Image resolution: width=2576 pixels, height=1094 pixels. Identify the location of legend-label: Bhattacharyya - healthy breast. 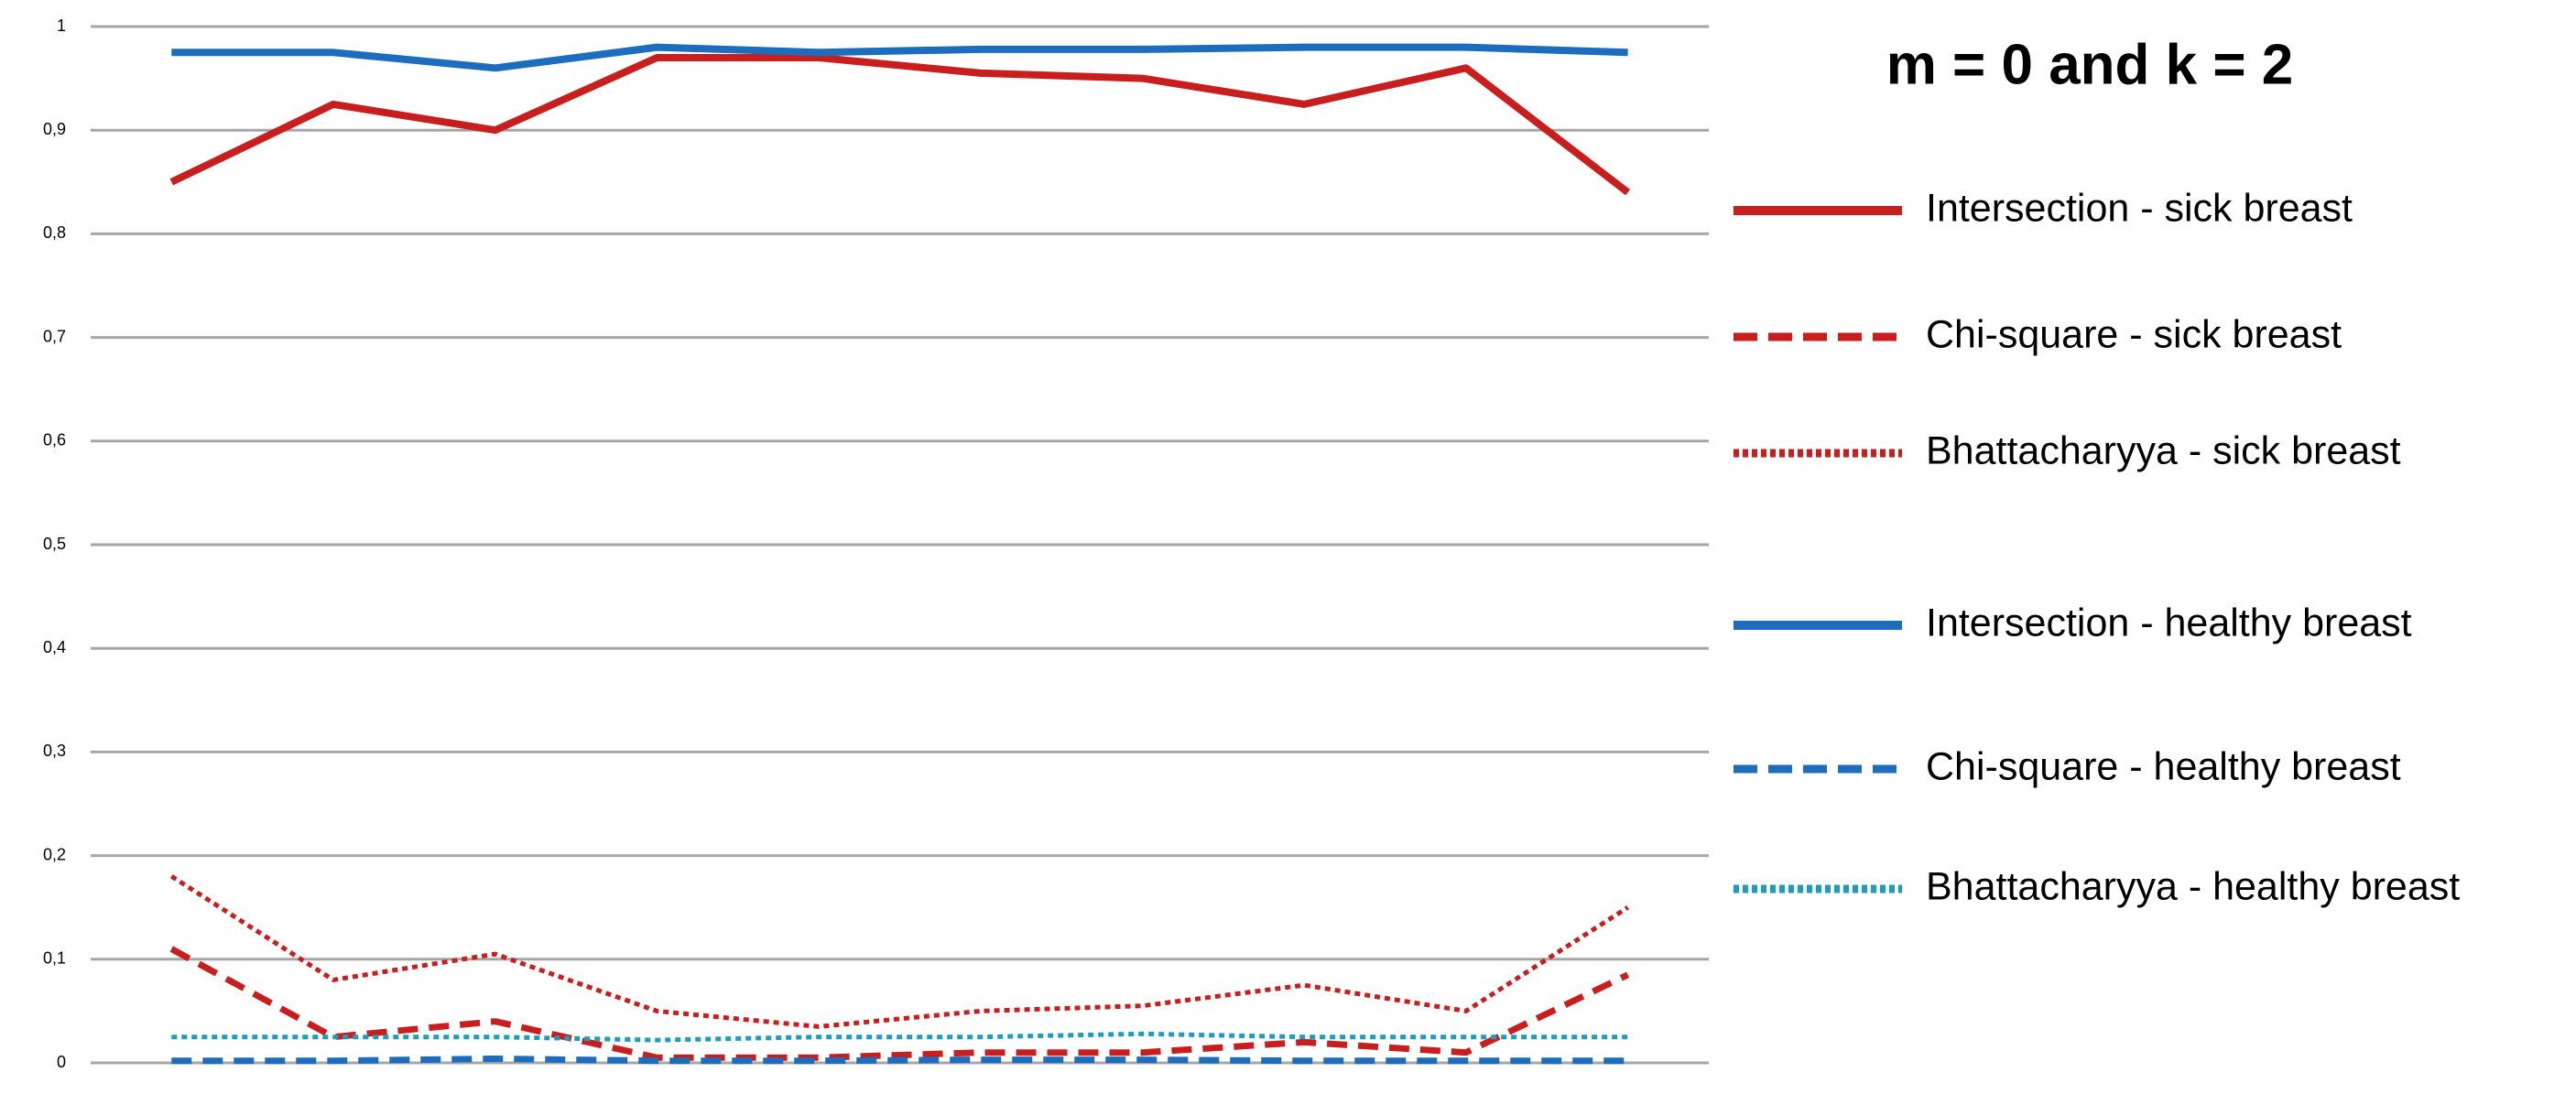
(2193, 886).